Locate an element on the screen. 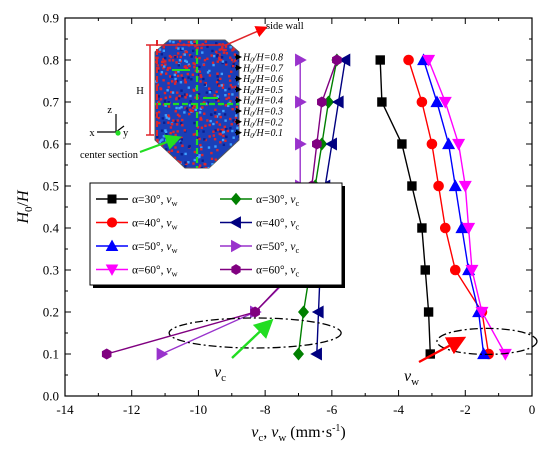 The width and height of the screenshot is (550, 455). arrow-vw is located at coordinates (442, 350).